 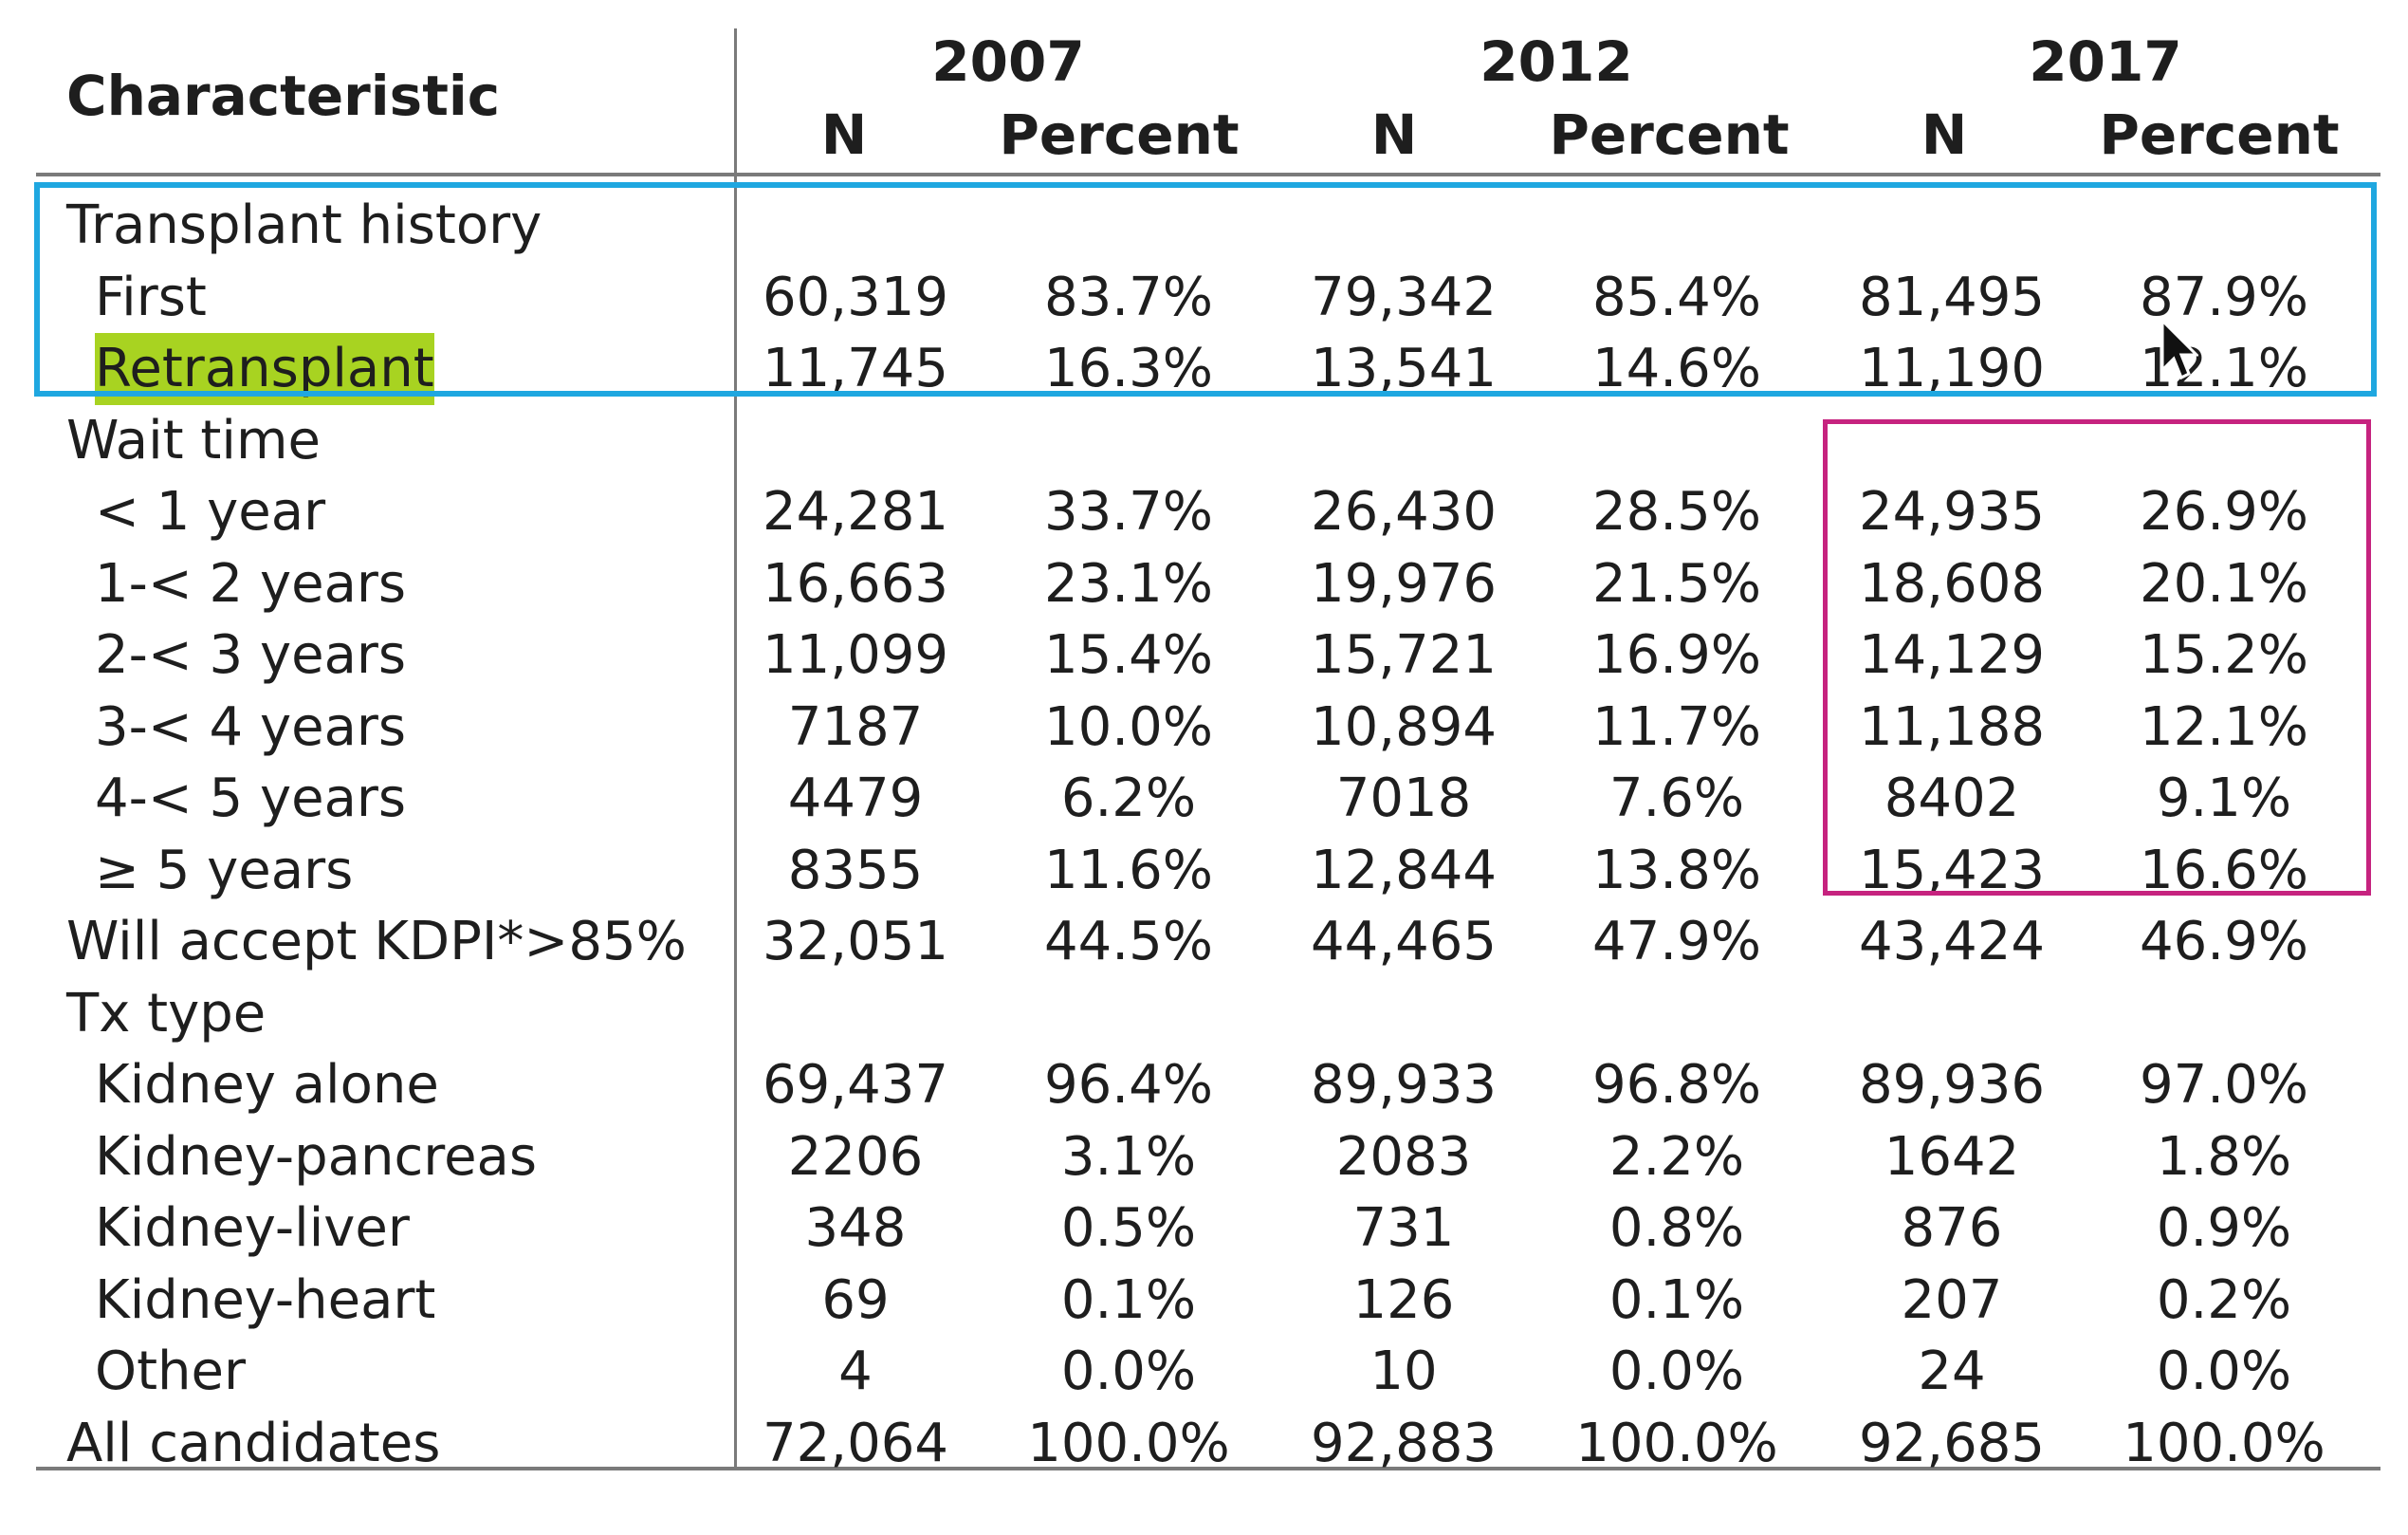 What do you see at coordinates (1394, 134) in the screenshot?
I see `n-header-2012: N` at bounding box center [1394, 134].